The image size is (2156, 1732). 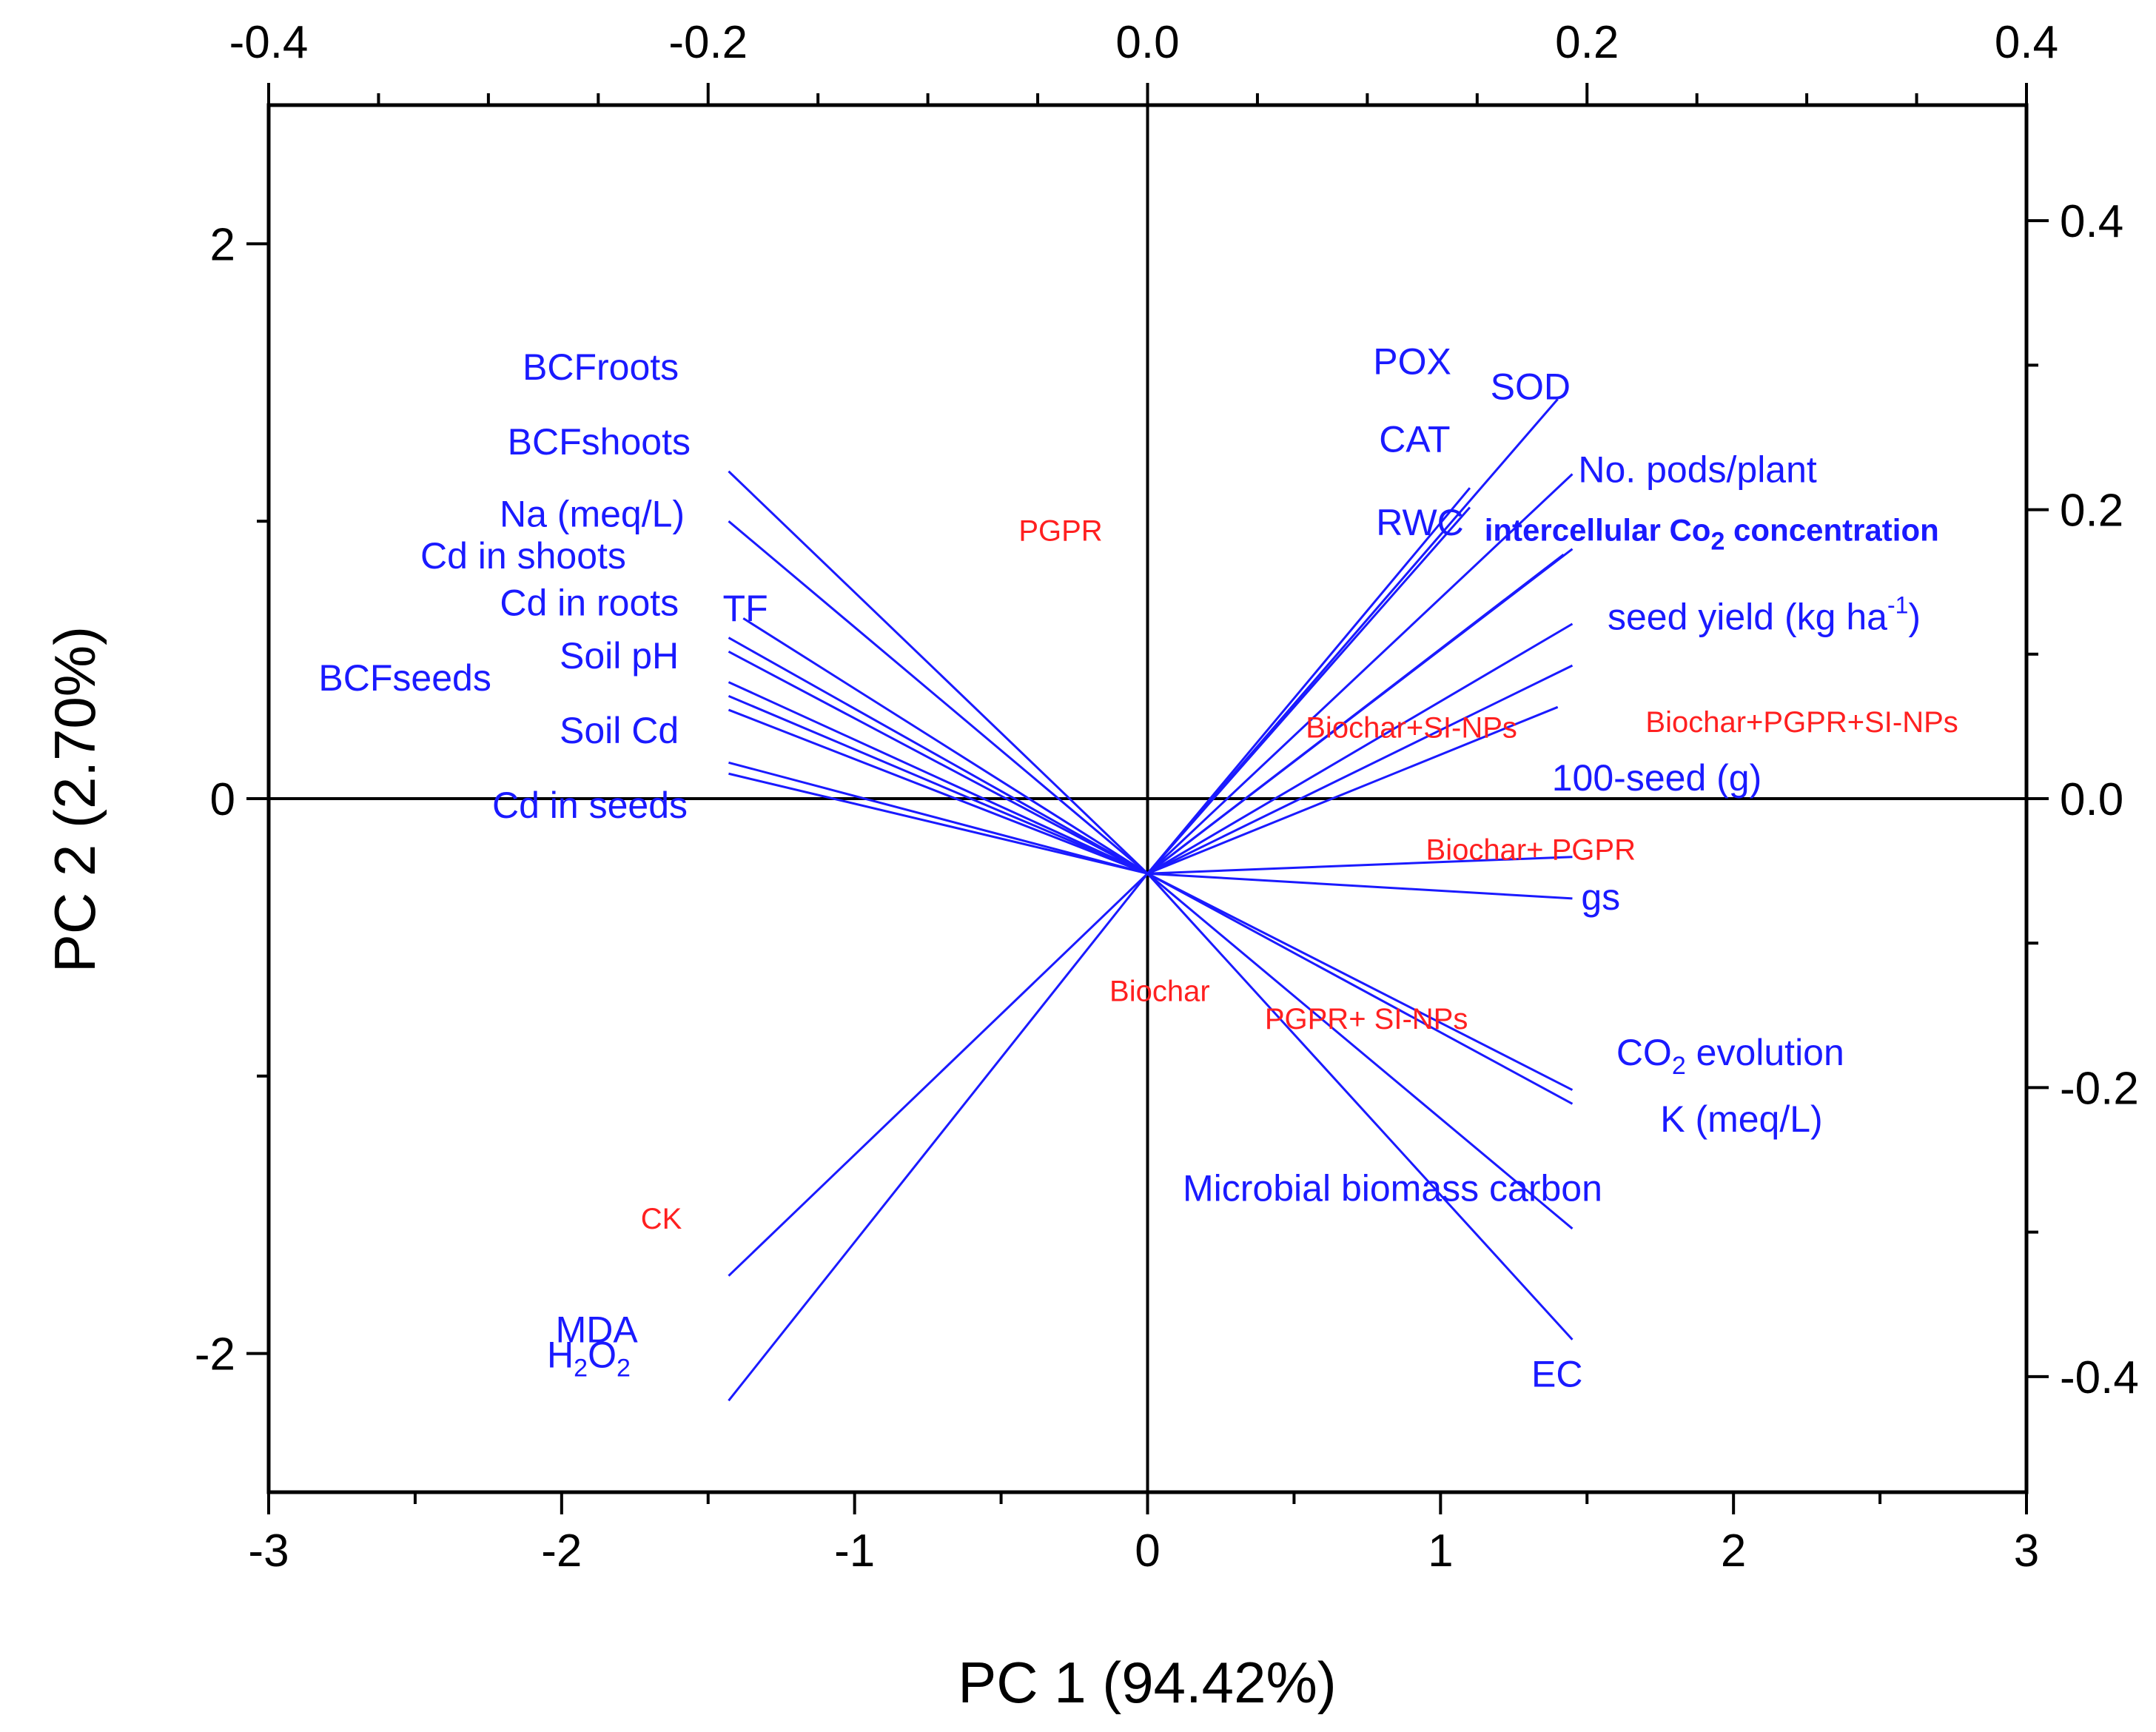 What do you see at coordinates (1367, 1019) in the screenshot?
I see `score-label-pgpr-si-nps: PGPR+ SI-NPs` at bounding box center [1367, 1019].